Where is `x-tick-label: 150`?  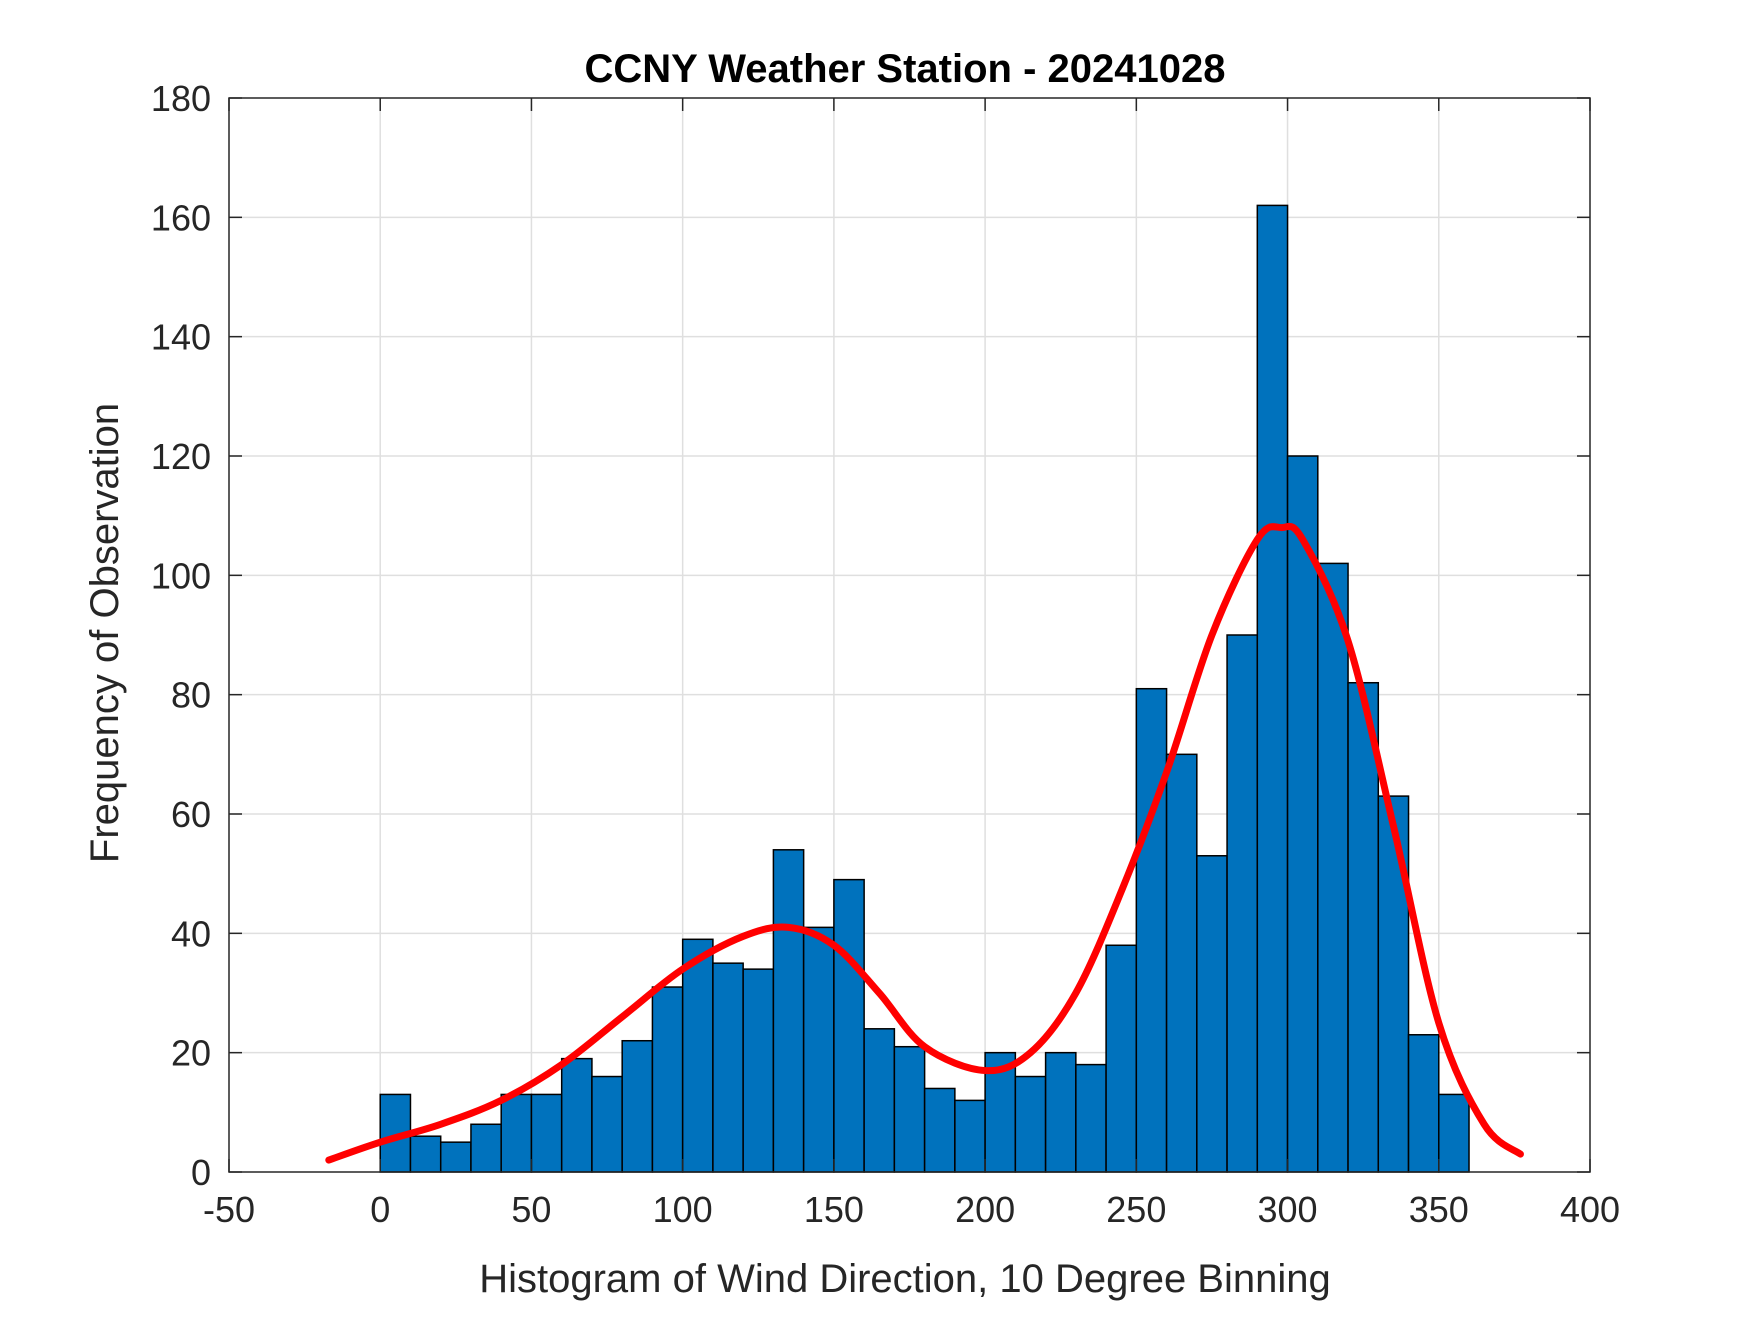
x-tick-label: 150 is located at coordinates (834, 1209).